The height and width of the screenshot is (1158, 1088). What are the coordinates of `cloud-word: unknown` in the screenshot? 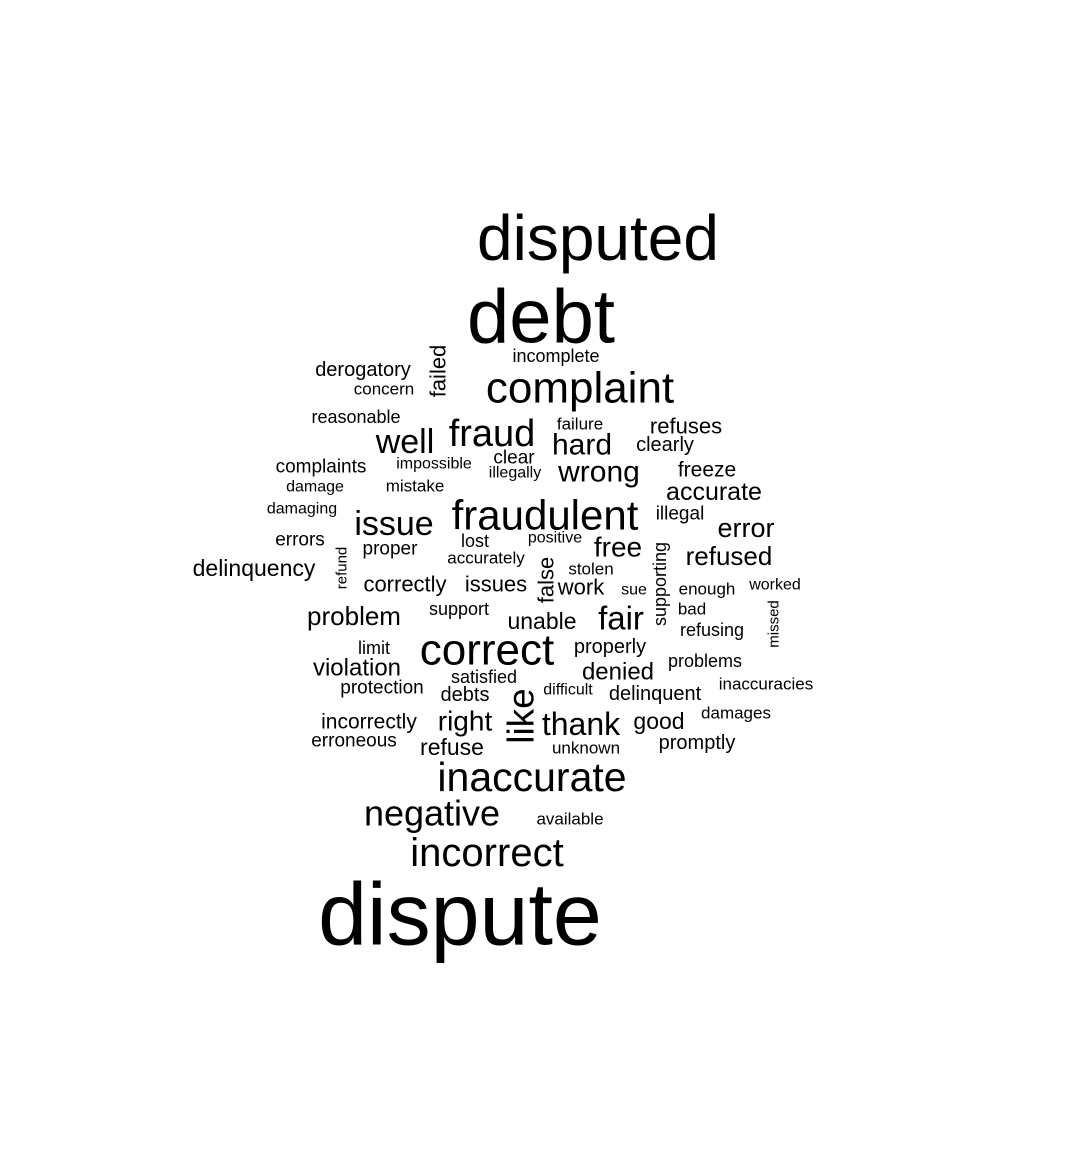 It's located at (586, 748).